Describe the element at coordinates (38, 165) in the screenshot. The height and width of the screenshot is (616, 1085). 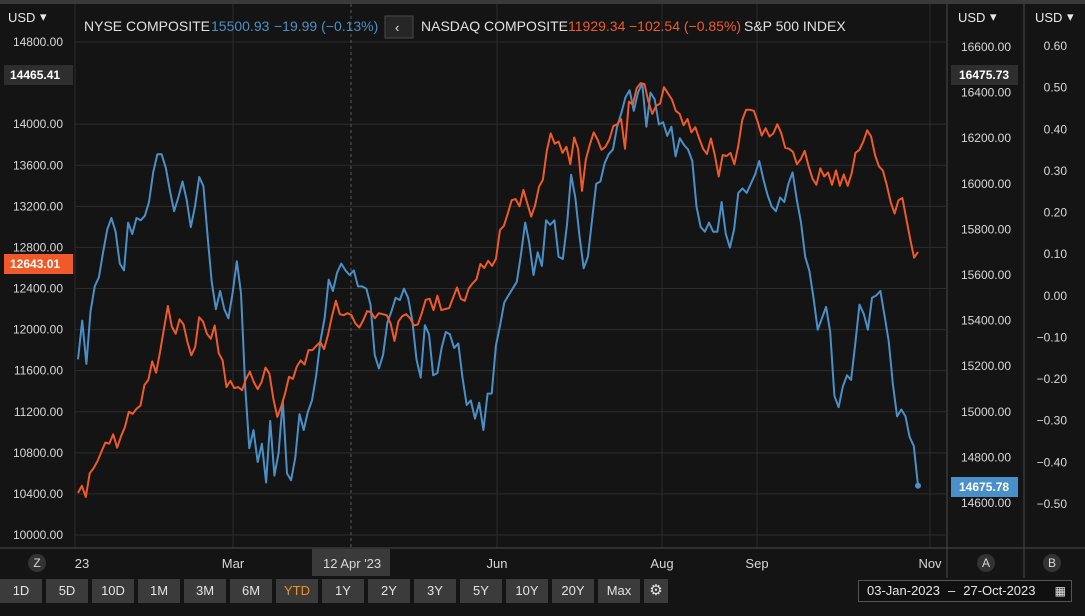
I see `left-axis-tick-label: 13600.00` at that location.